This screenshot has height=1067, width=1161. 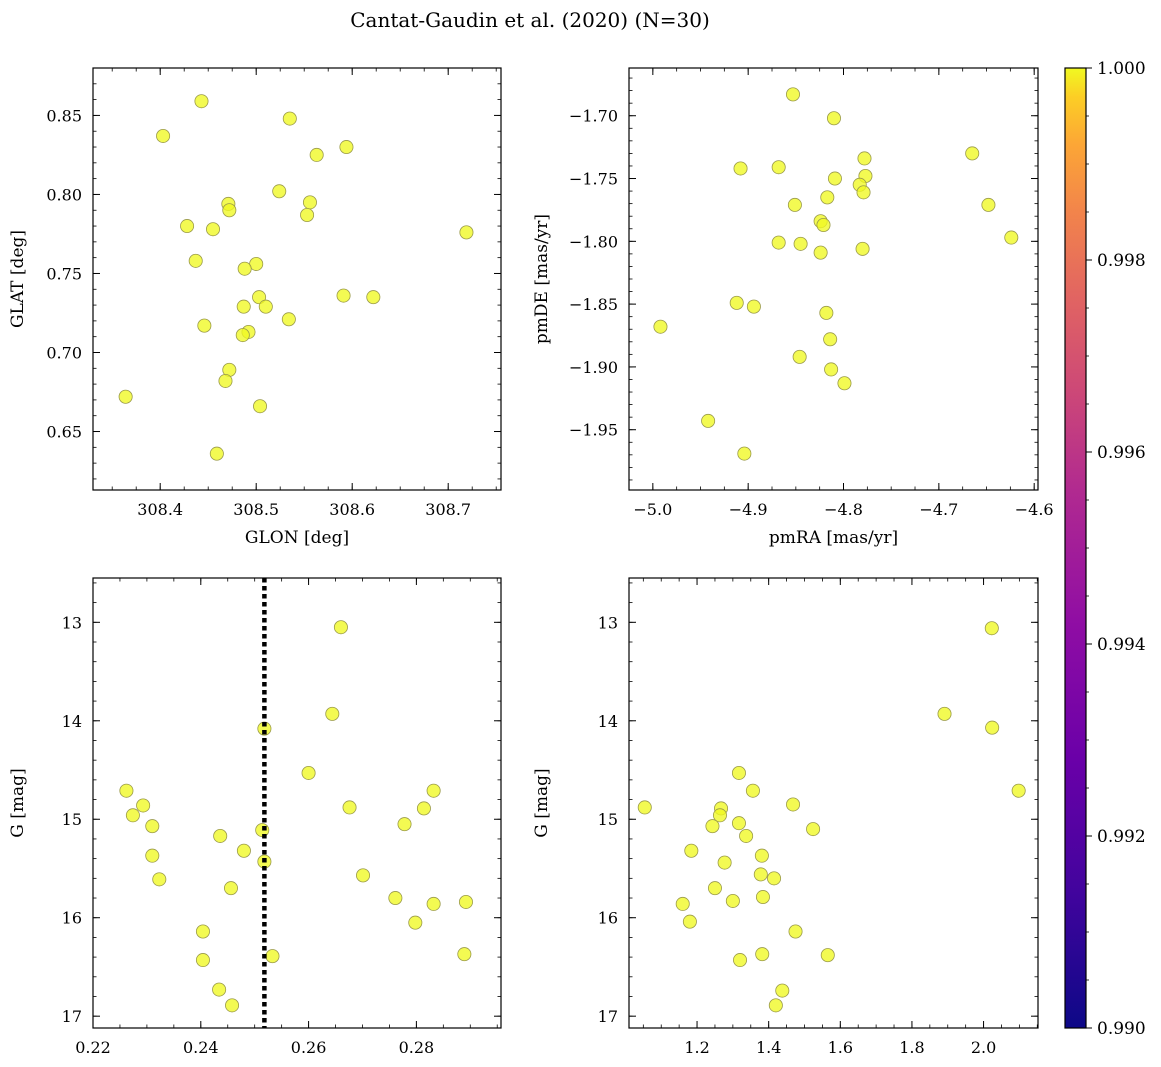 What do you see at coordinates (593, 179) in the screenshot?
I see `y-tick-label: −1.75` at bounding box center [593, 179].